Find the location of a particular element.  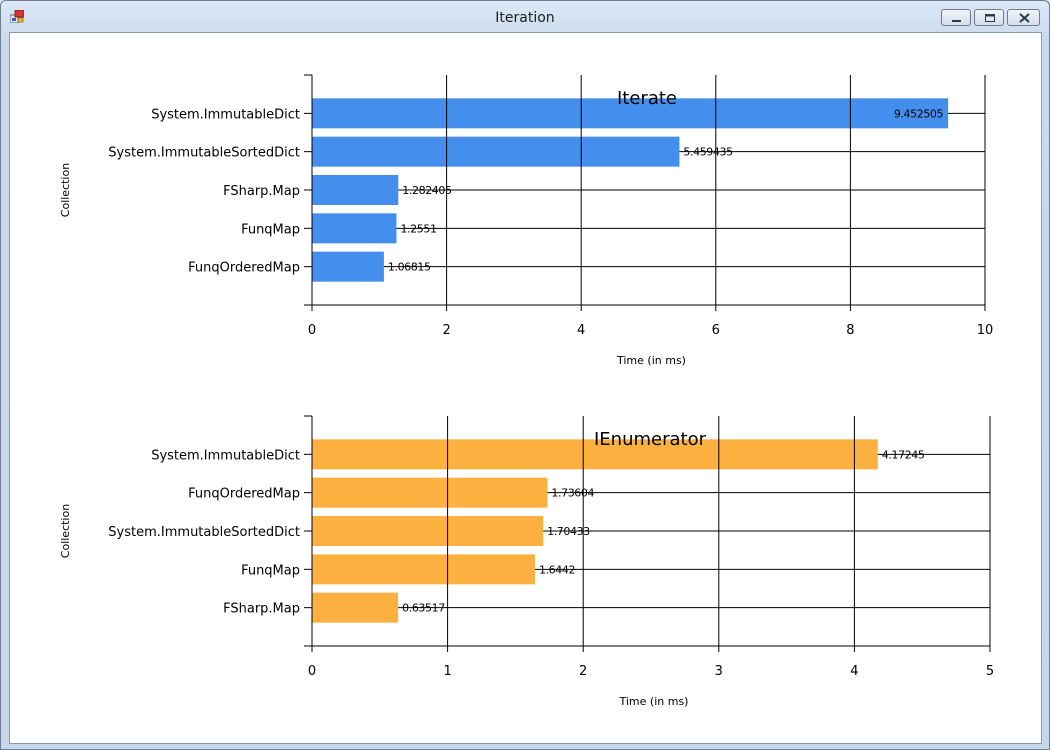

x-tick-label: 1 is located at coordinates (447, 671).